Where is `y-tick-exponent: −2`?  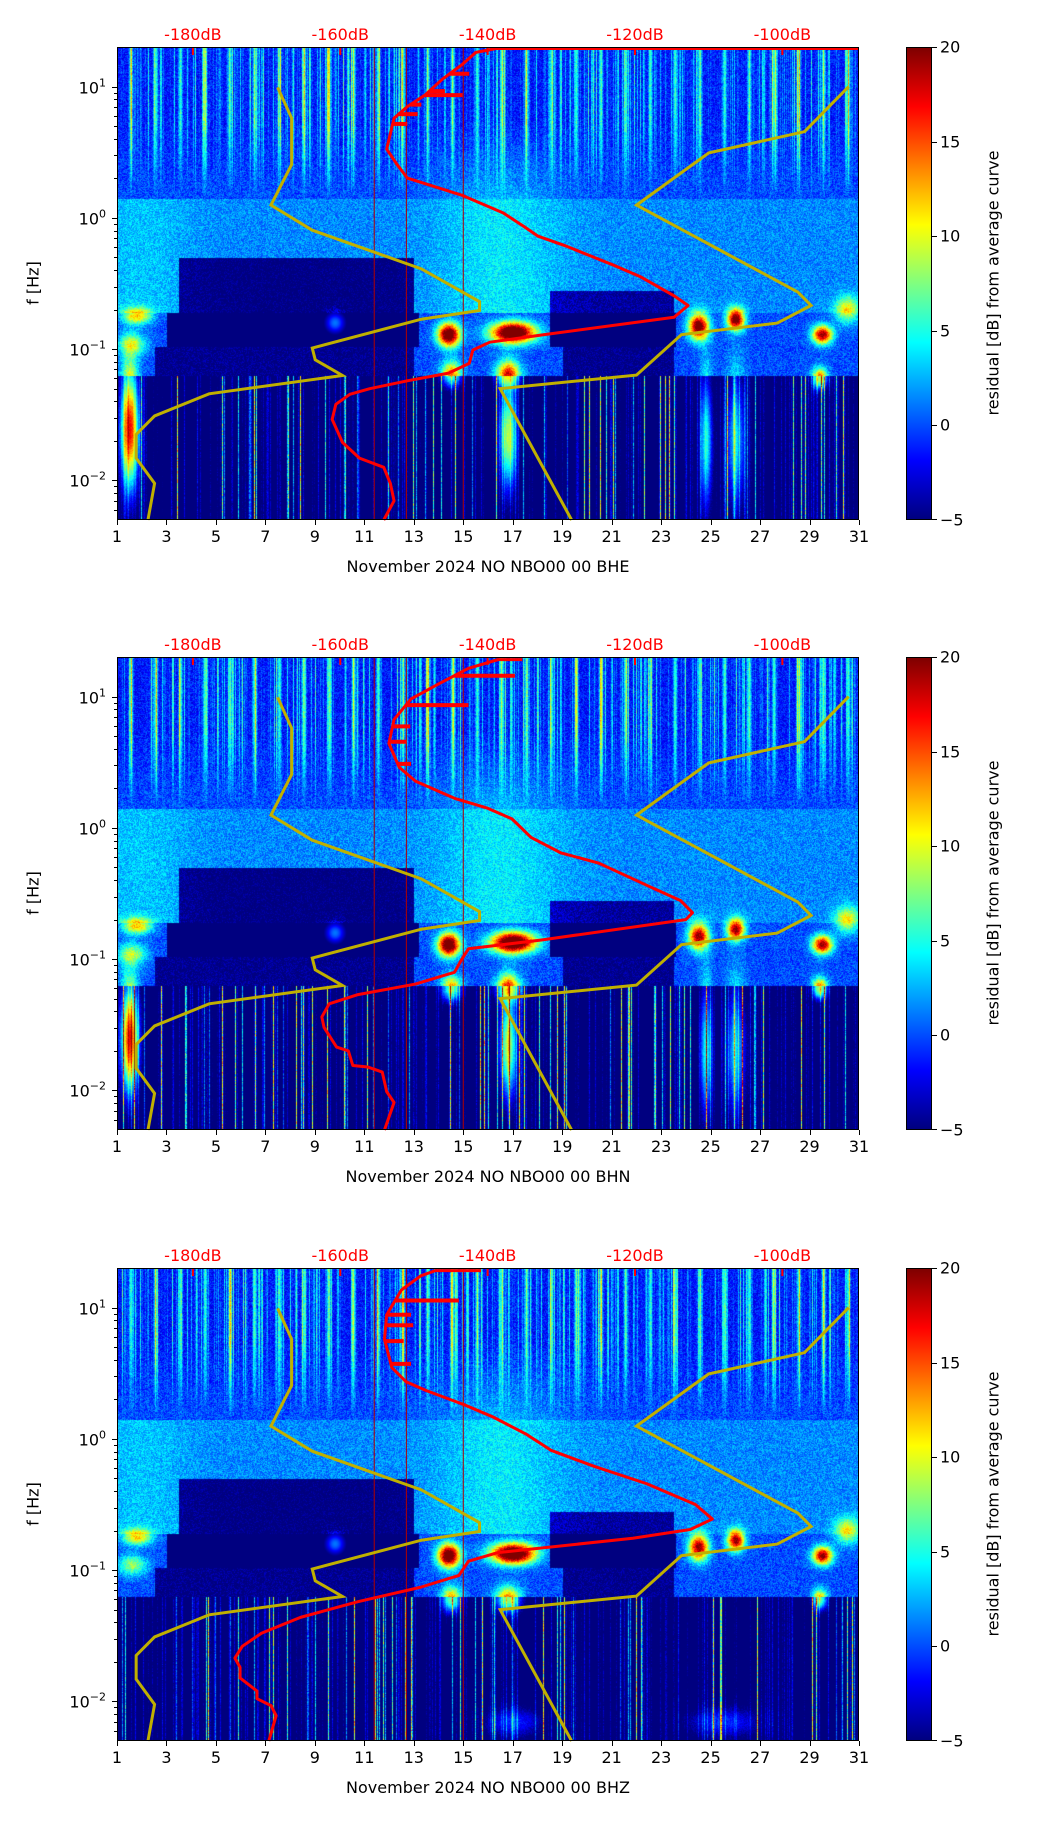 y-tick-exponent: −2 is located at coordinates (97, 1697).